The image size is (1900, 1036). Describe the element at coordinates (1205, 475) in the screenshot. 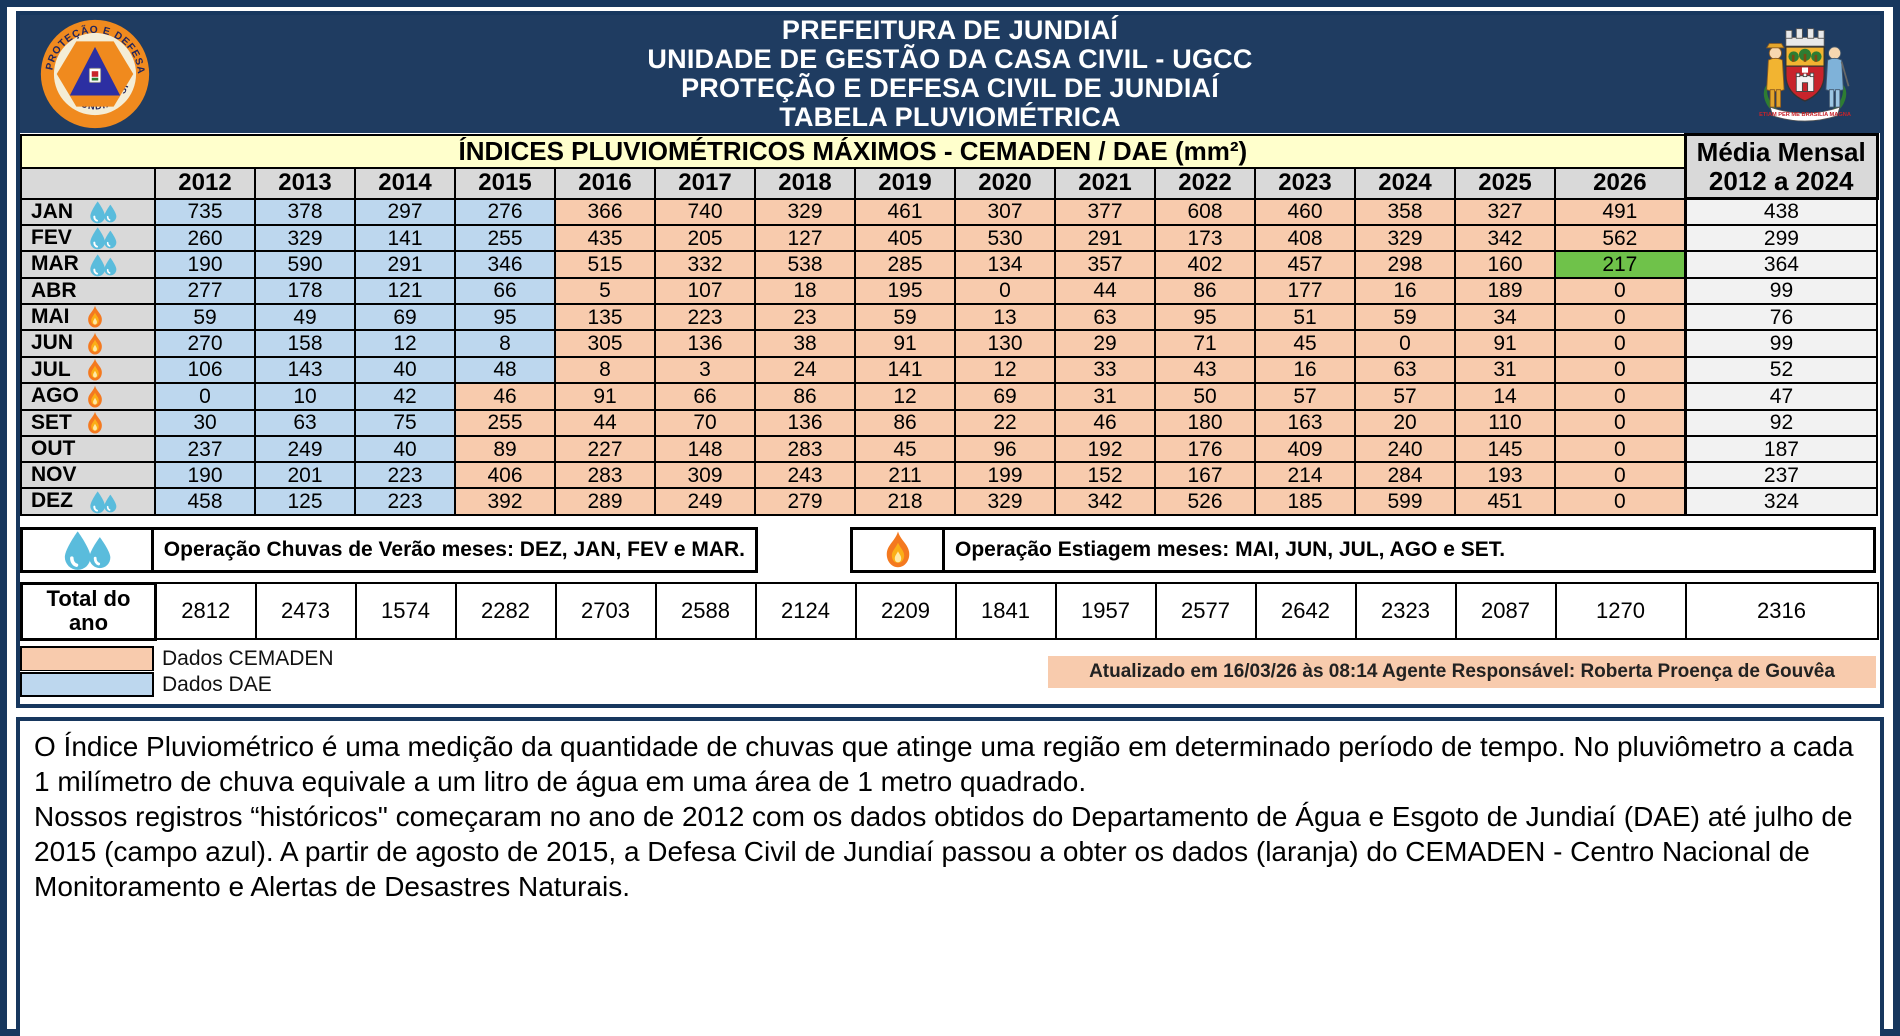

I see `cell-nov-2022: 167` at that location.